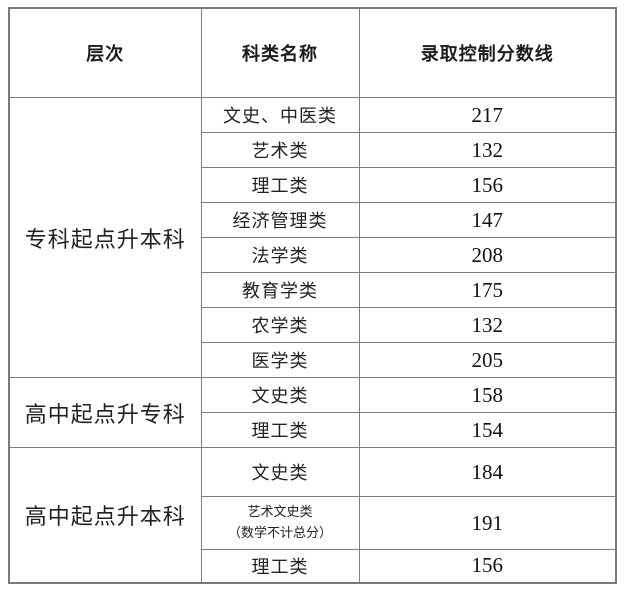 The height and width of the screenshot is (591, 628). Describe the element at coordinates (279, 532) in the screenshot. I see `category-line-note: （数学不计总分）` at that location.